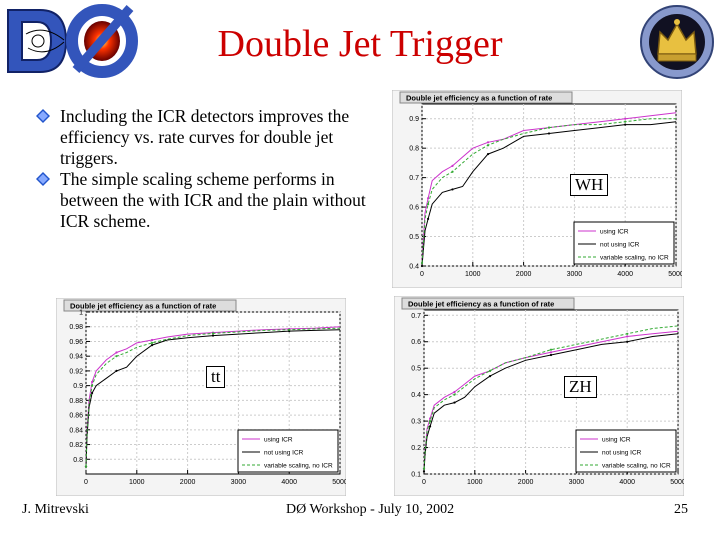  What do you see at coordinates (589, 185) in the screenshot?
I see `chart-tag: WH` at bounding box center [589, 185].